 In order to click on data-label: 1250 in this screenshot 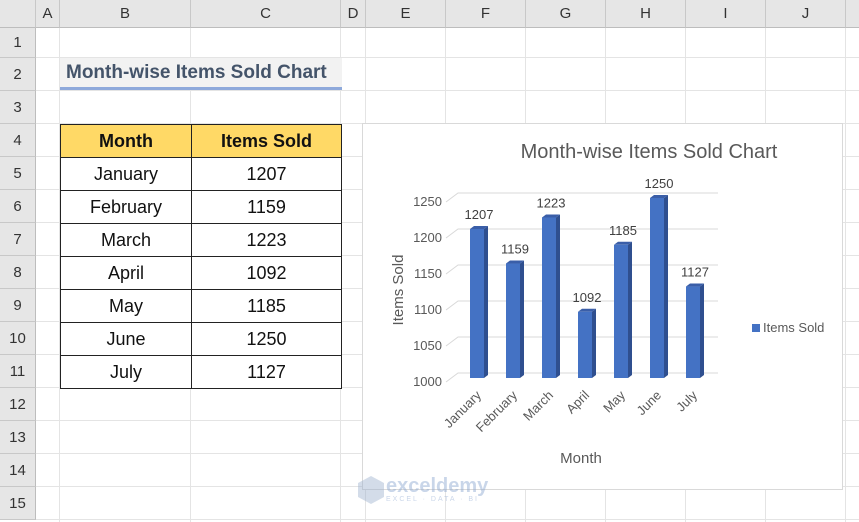, I will do `click(659, 183)`.